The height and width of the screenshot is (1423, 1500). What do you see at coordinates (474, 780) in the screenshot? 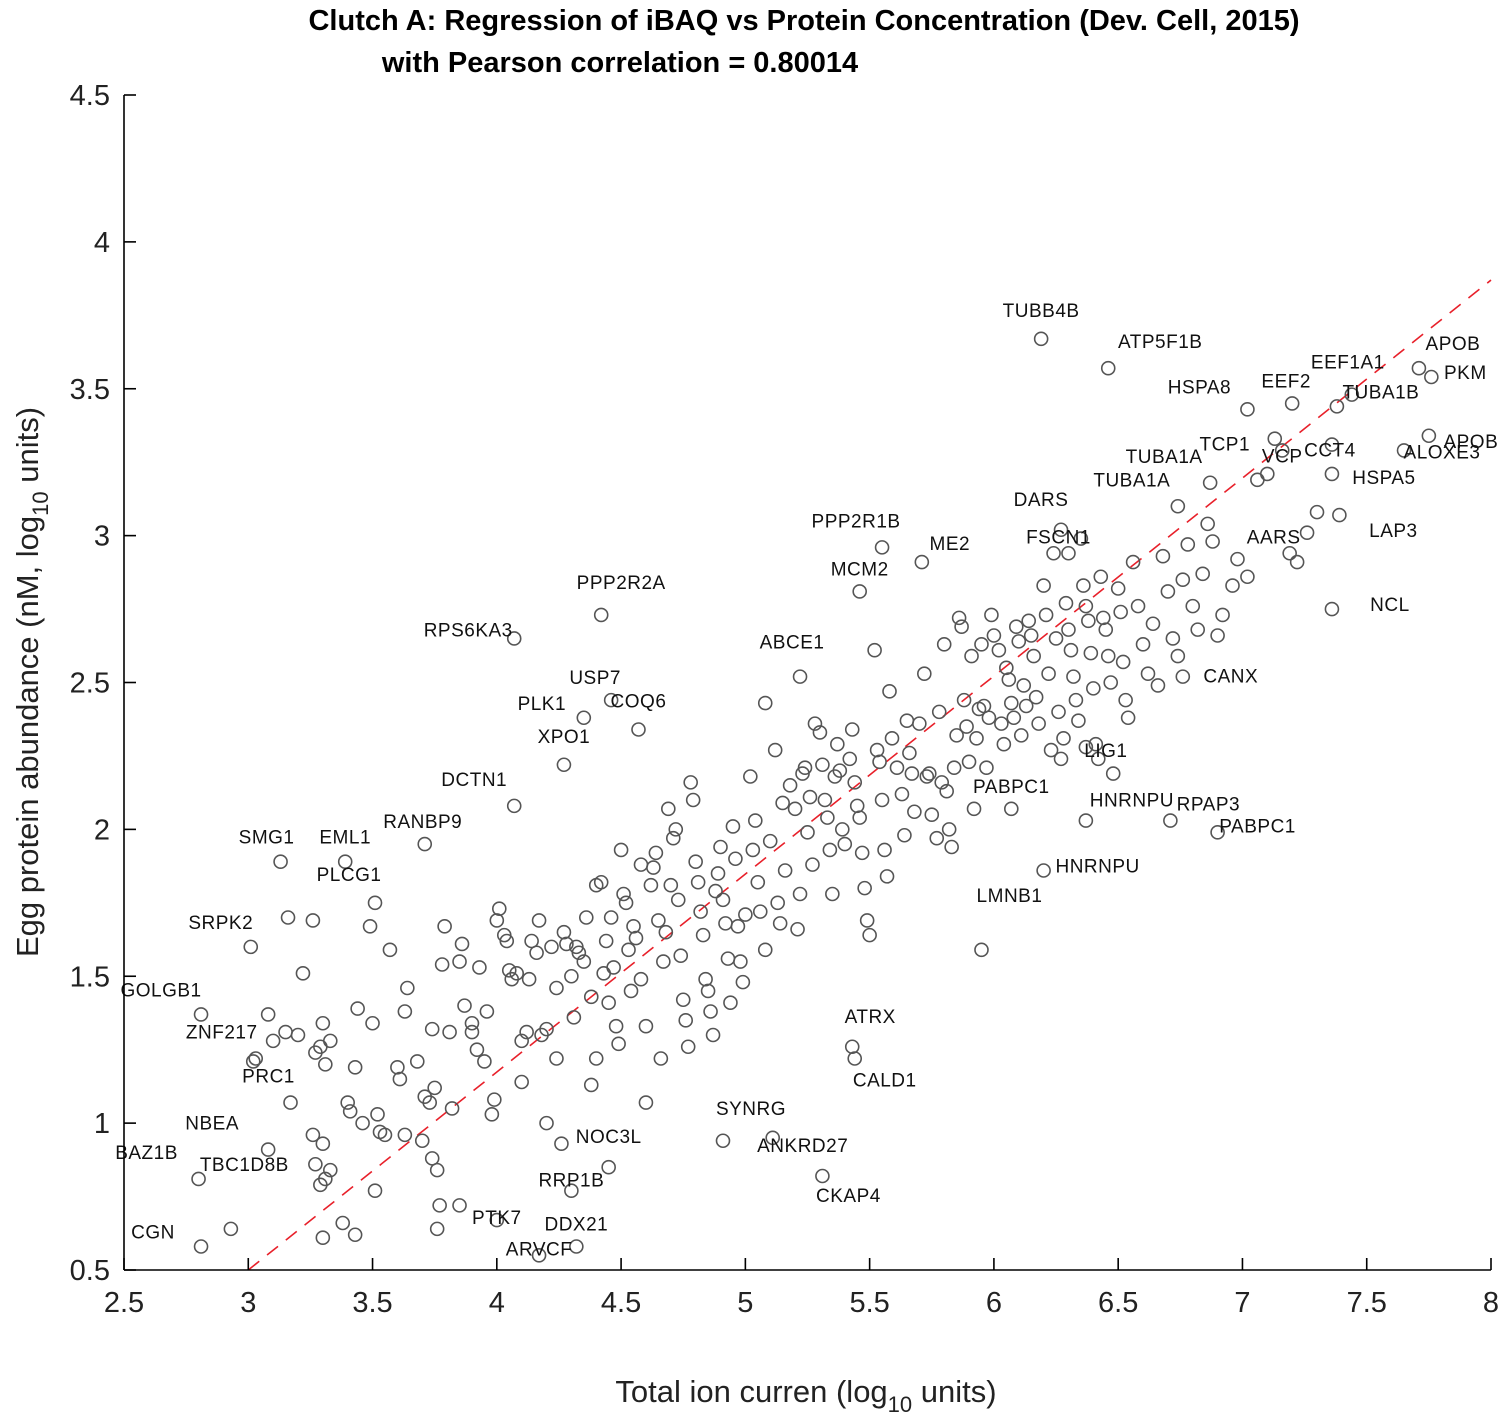
I see `point-label: DCTN1` at bounding box center [474, 780].